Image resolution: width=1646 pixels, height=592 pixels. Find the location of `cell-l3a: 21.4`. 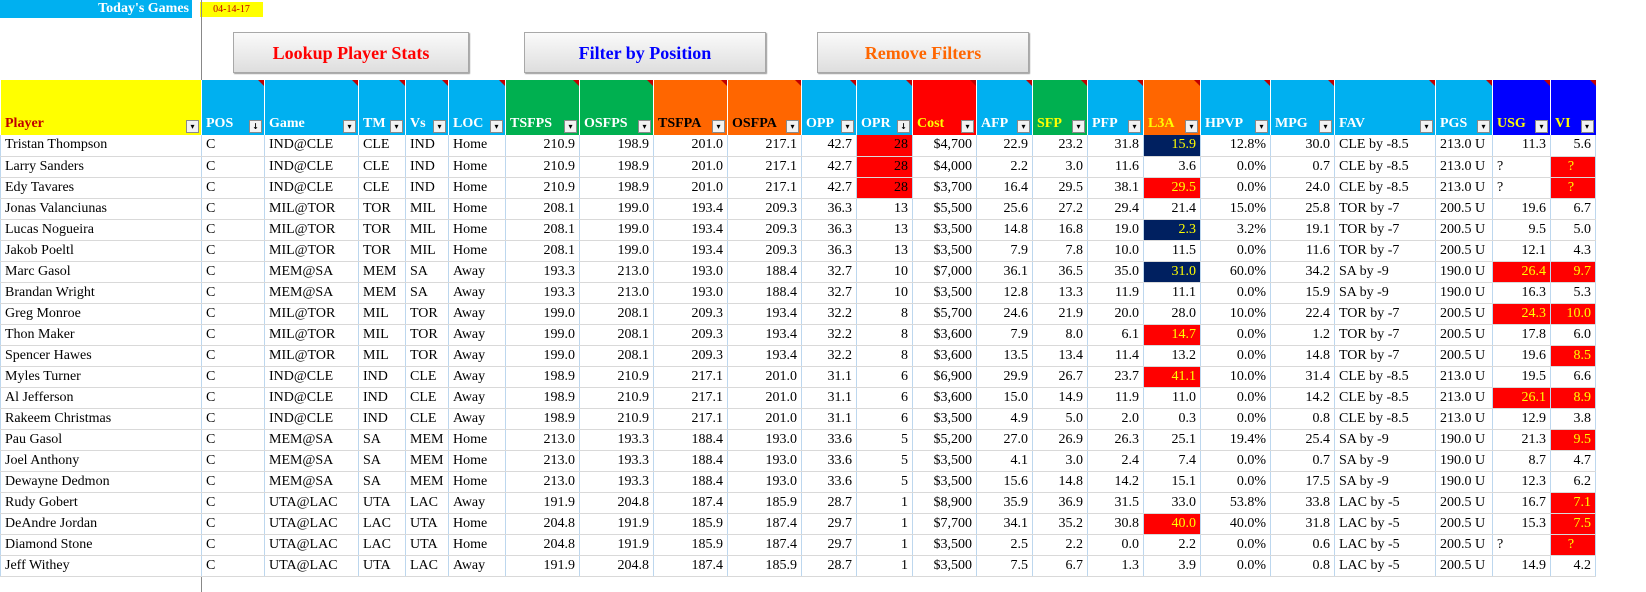

cell-l3a: 21.4 is located at coordinates (1172, 209).